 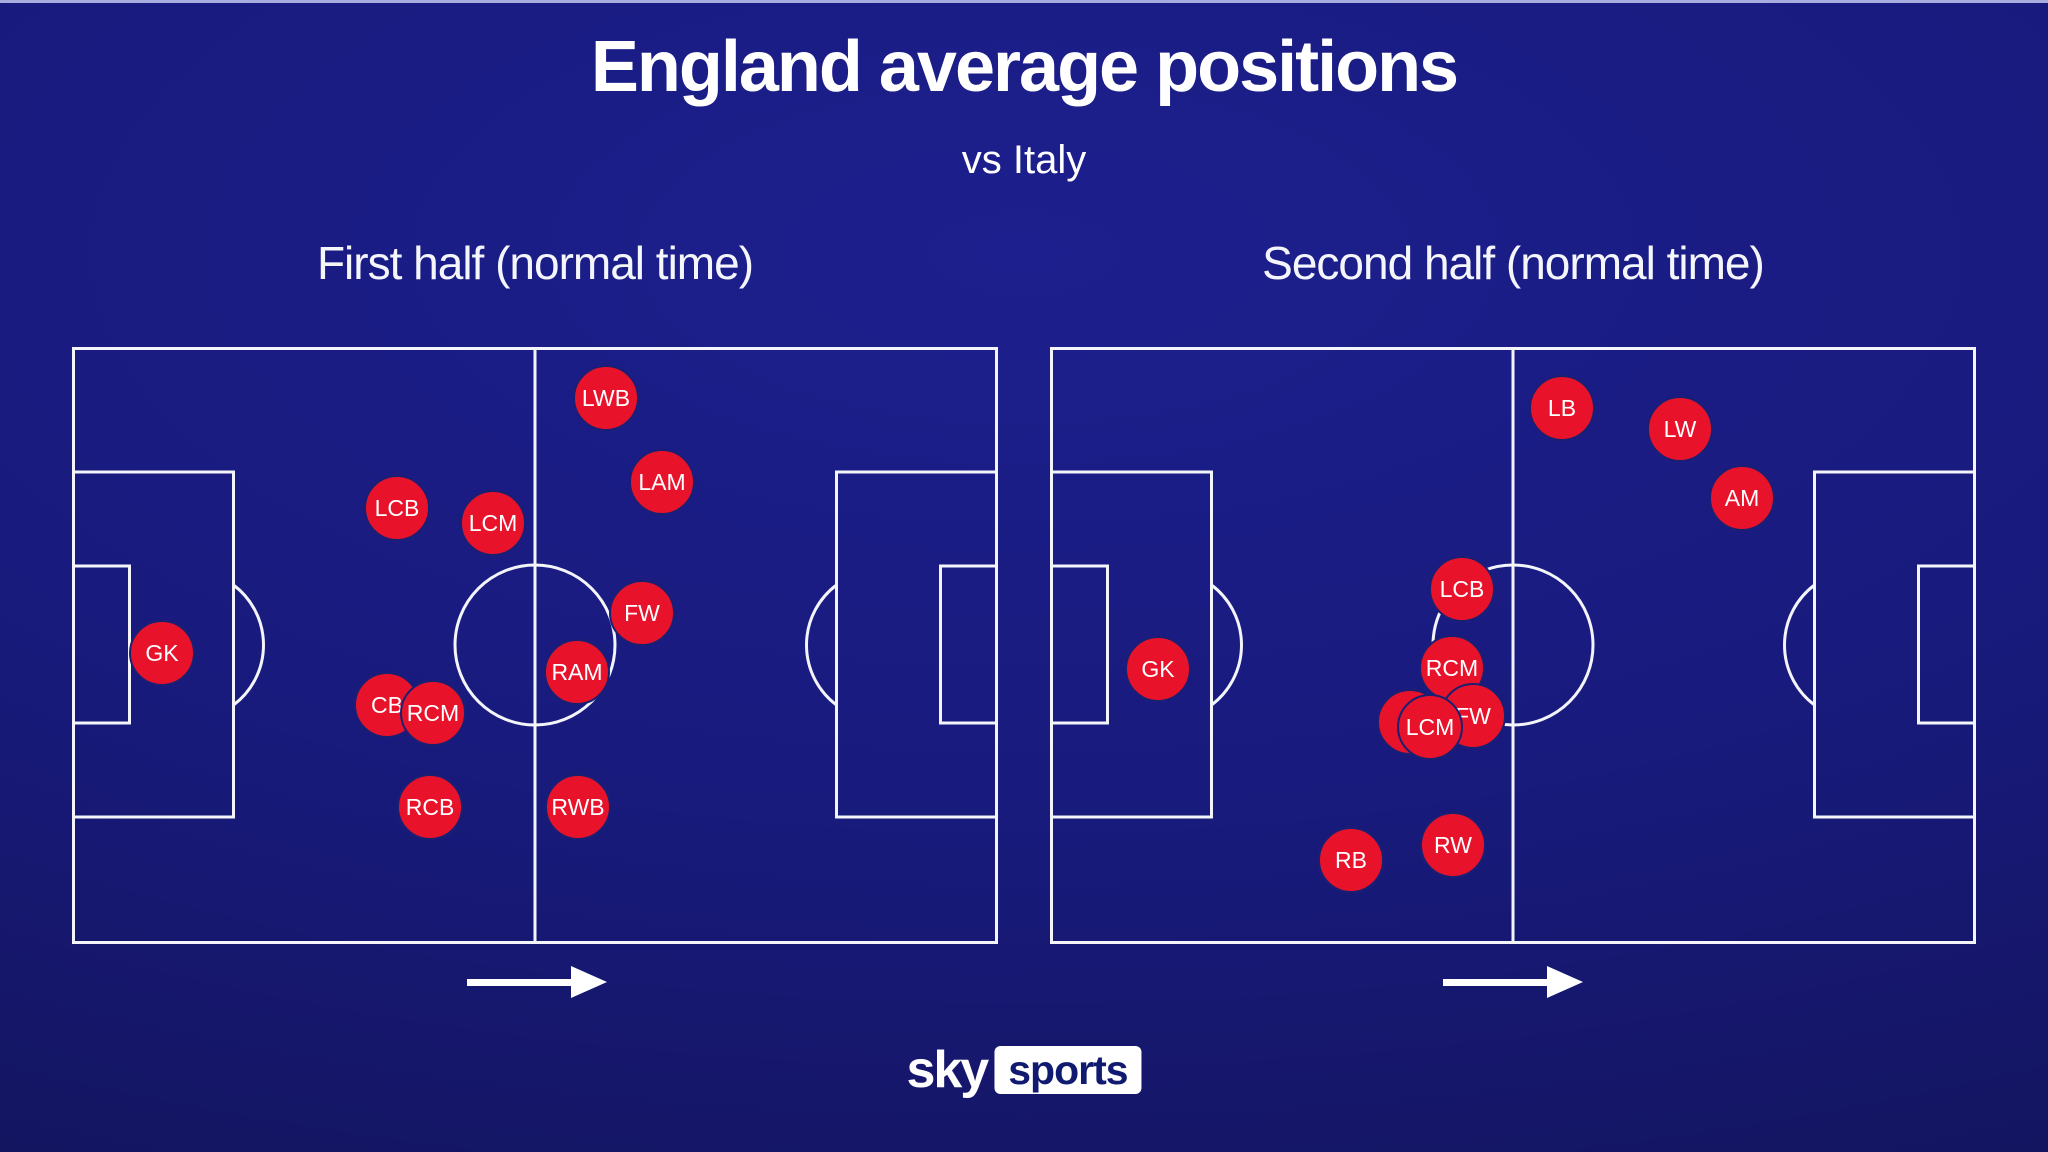 What do you see at coordinates (1513, 263) in the screenshot?
I see `second-half-title: Second half (normal time)` at bounding box center [1513, 263].